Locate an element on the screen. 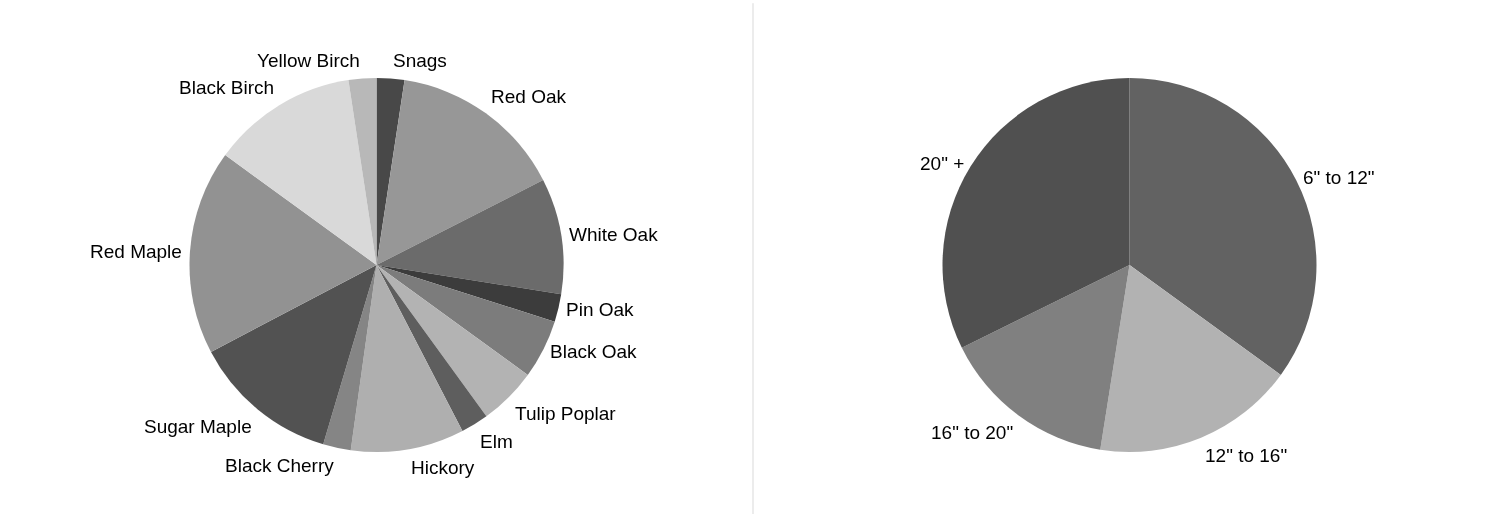 The image size is (1506, 514). slice-label: 6" to 12" is located at coordinates (1339, 177).